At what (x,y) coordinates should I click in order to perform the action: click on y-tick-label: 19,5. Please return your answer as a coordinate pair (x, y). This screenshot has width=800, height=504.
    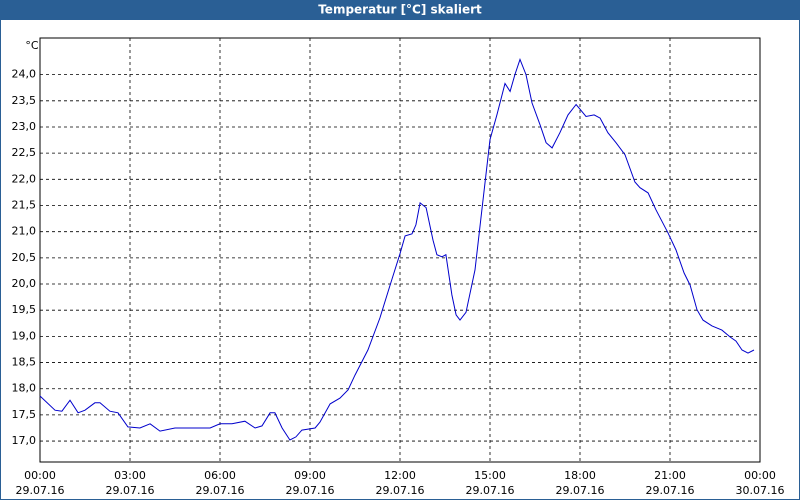
    Looking at the image, I should click on (24, 309).